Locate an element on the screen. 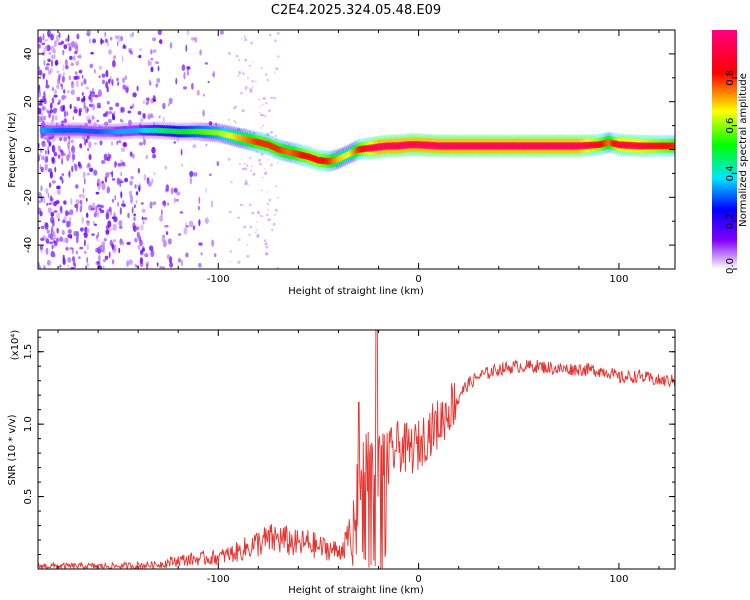 The width and height of the screenshot is (750, 600). colorbar-gradient is located at coordinates (724, 149).